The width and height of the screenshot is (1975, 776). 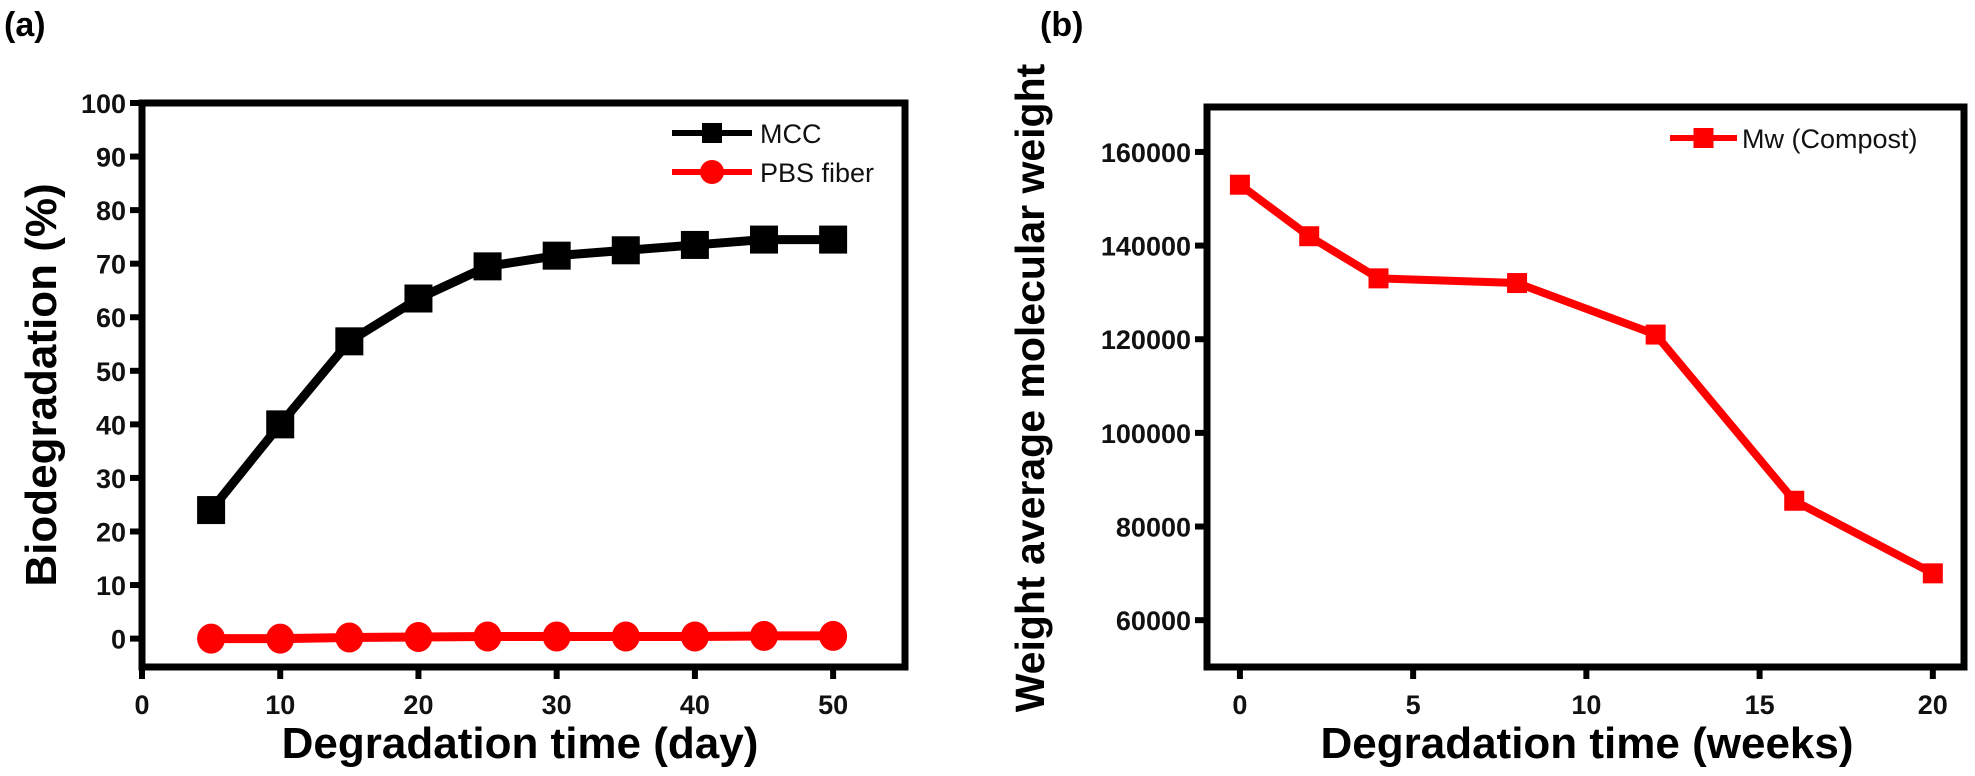 What do you see at coordinates (1830, 139) in the screenshot?
I see `legend-label: Mw (Compost)` at bounding box center [1830, 139].